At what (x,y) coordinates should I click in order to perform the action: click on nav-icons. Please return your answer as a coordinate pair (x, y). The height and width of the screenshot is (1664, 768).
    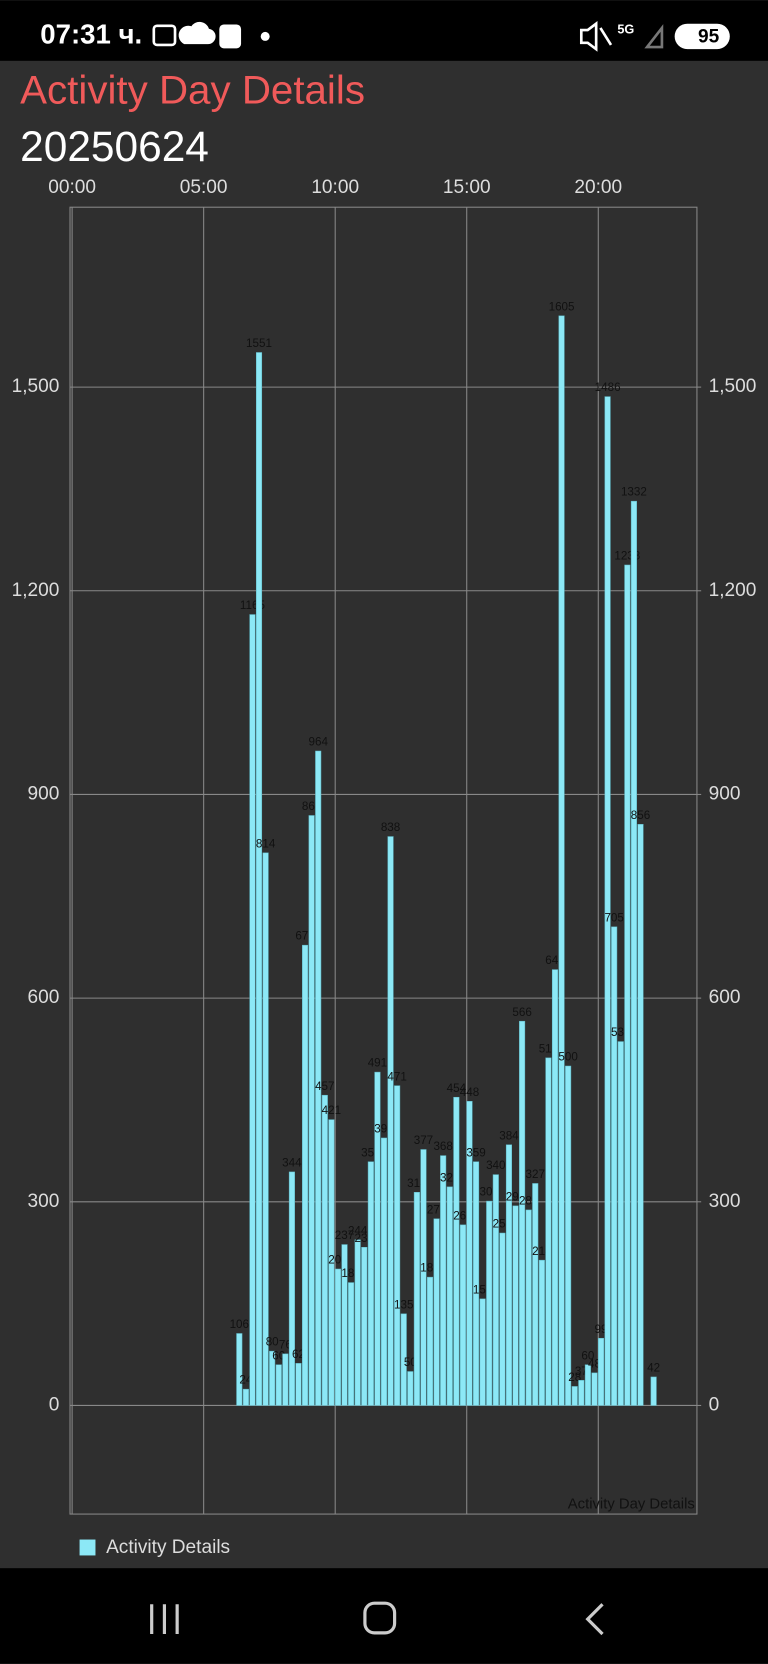
    Looking at the image, I should click on (377, 1618).